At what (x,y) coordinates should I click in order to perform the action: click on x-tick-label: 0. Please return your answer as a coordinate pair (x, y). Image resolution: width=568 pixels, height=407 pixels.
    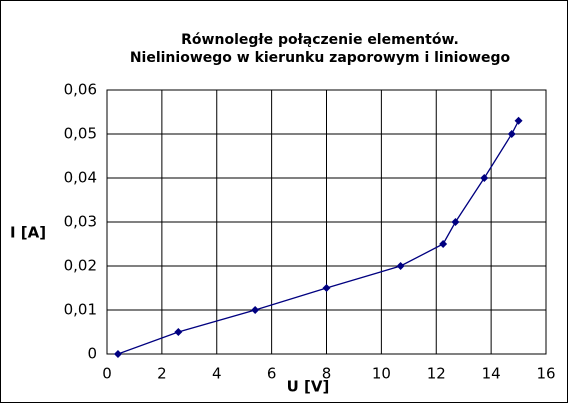
    Looking at the image, I should click on (107, 374).